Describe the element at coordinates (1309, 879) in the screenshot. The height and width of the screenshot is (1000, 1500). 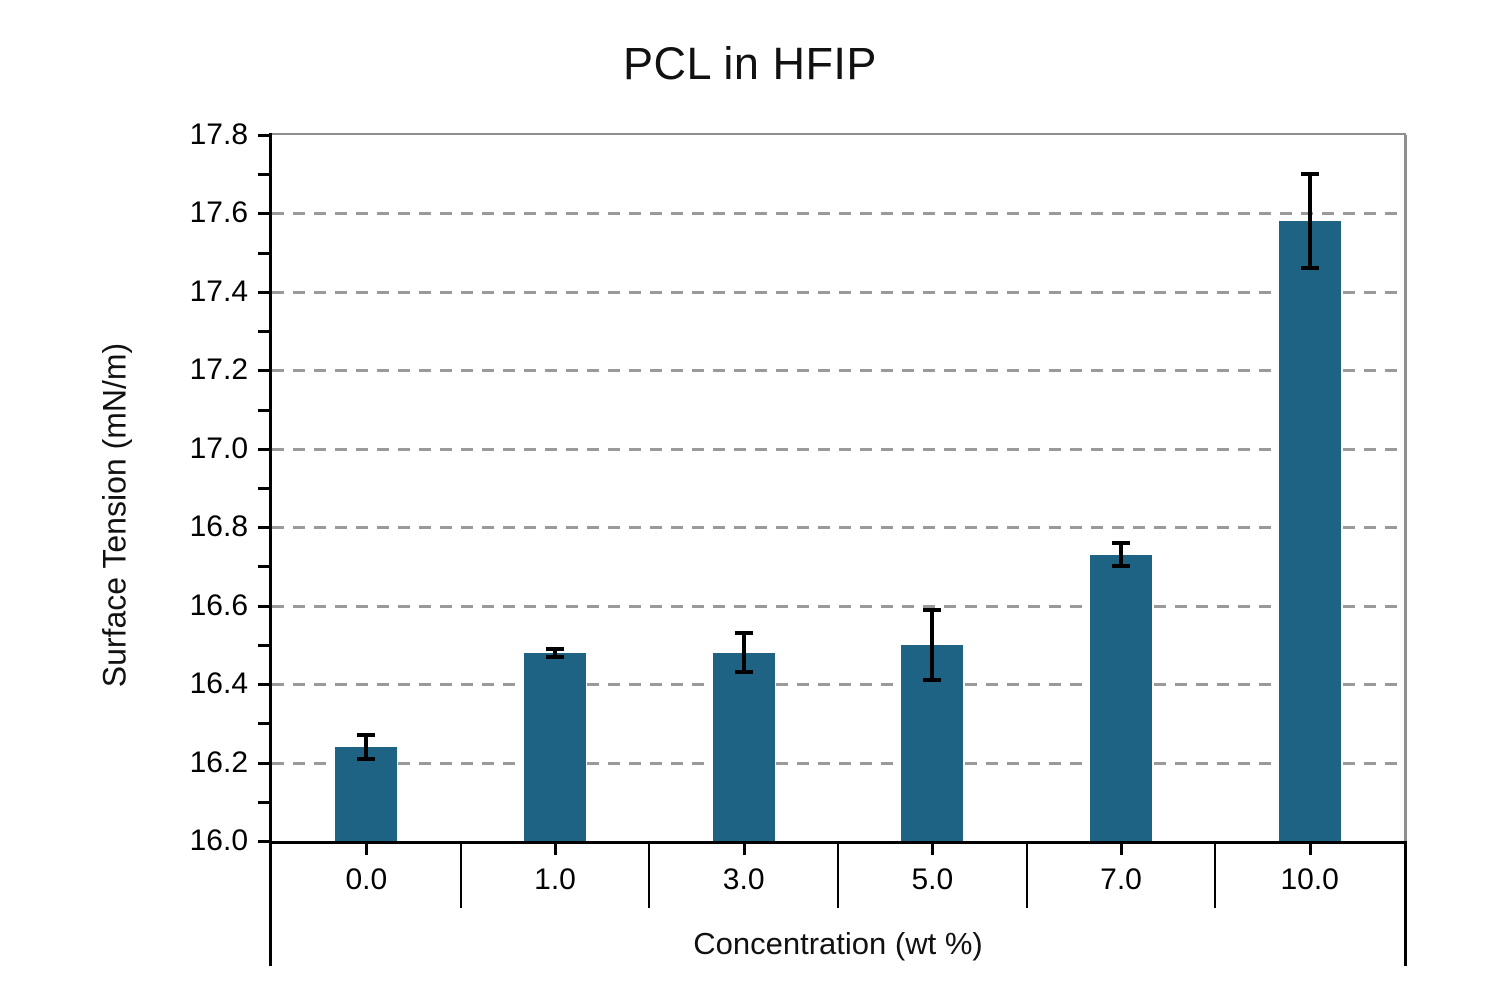
I see `x-tick-label: 10.0` at that location.